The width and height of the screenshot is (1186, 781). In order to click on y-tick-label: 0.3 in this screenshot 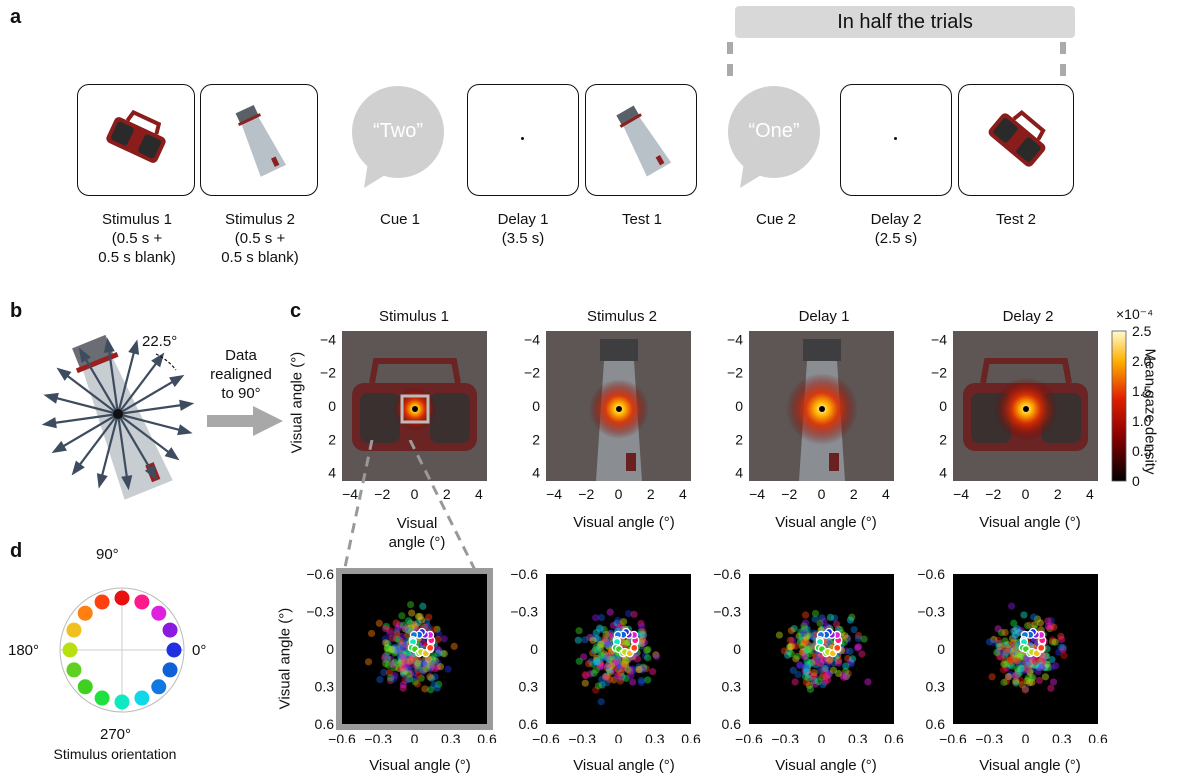, I will do `click(732, 687)`.